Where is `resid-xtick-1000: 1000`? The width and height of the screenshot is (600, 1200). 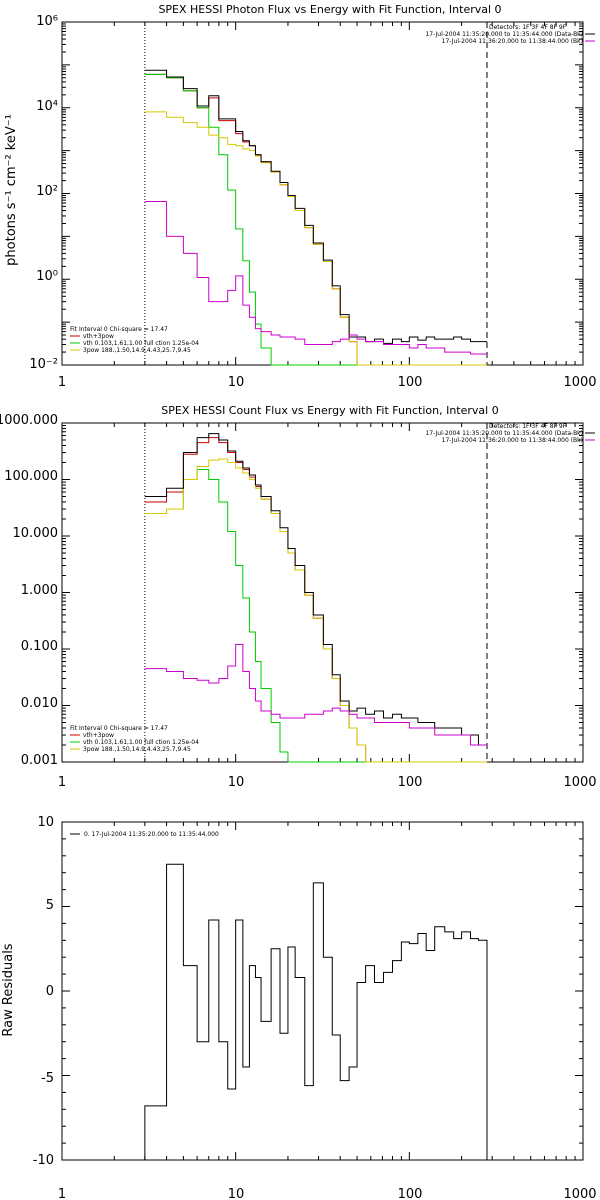 resid-xtick-1000: 1000 is located at coordinates (579, 1193).